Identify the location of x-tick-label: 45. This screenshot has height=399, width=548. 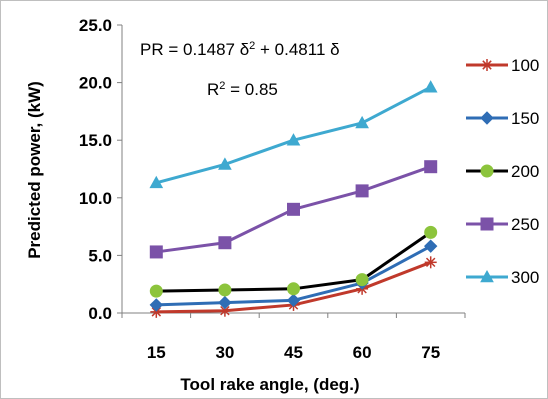
(293, 352).